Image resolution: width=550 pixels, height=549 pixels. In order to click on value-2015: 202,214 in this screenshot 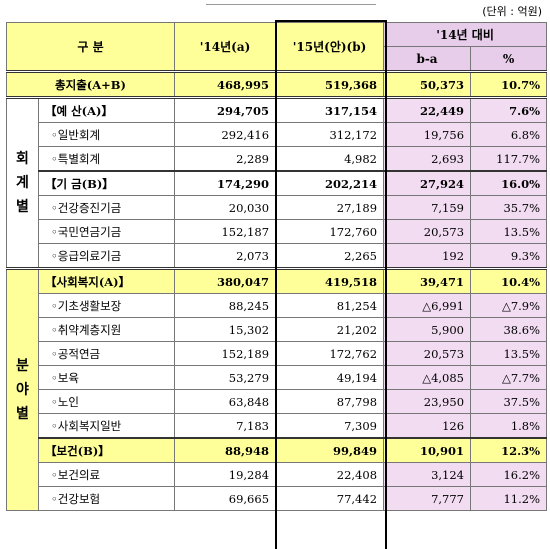, I will do `click(330, 183)`.